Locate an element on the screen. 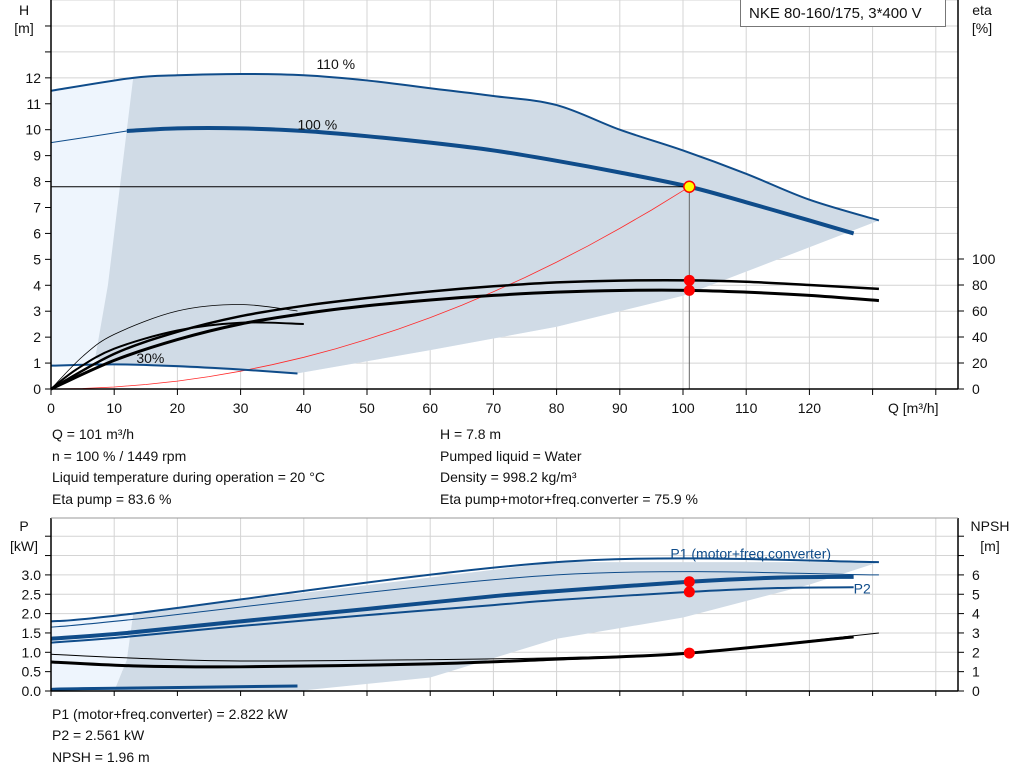  title-box: NKE 80-160/175, 3*400 V is located at coordinates (843, 13).